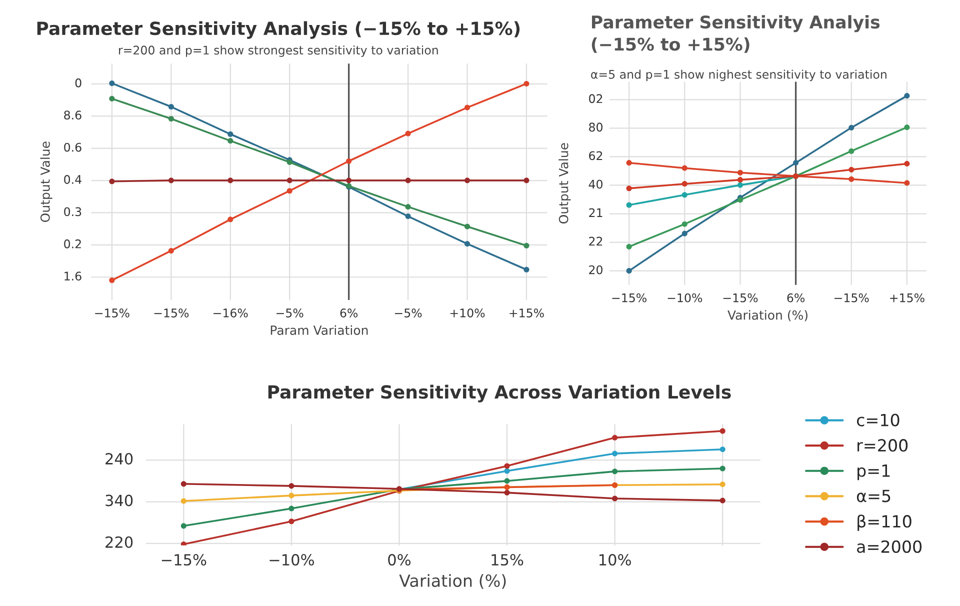 This screenshot has width=960, height=606. Describe the element at coordinates (595, 269) in the screenshot. I see `text: 20` at that location.